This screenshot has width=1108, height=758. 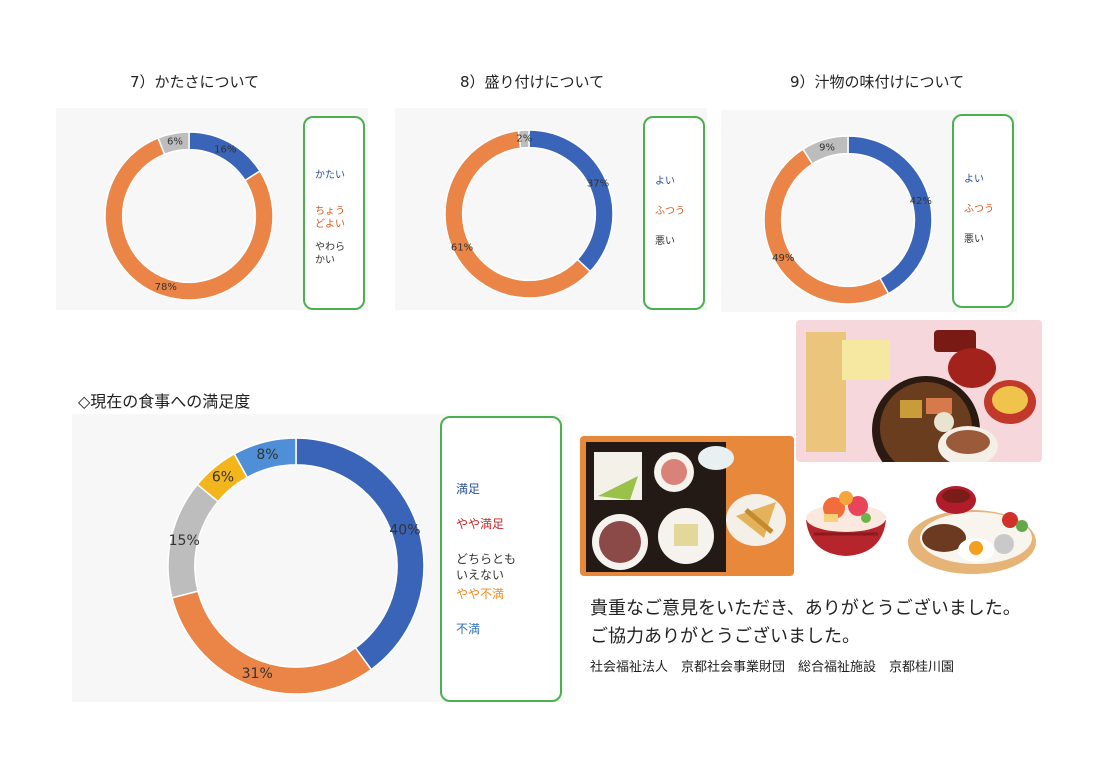 I want to click on hamburg-plate-illustration, so click(x=972, y=529).